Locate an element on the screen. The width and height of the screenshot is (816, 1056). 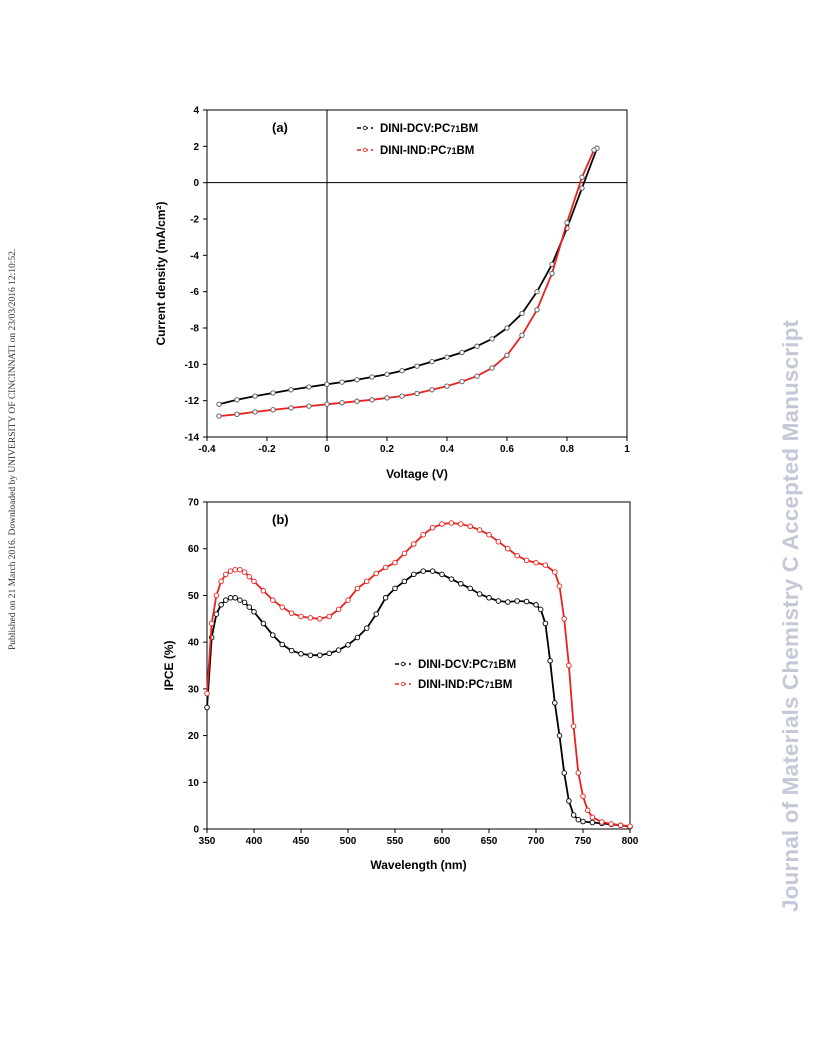
panel-b-y-axis-label: IPCE (%) is located at coordinates (169, 665).